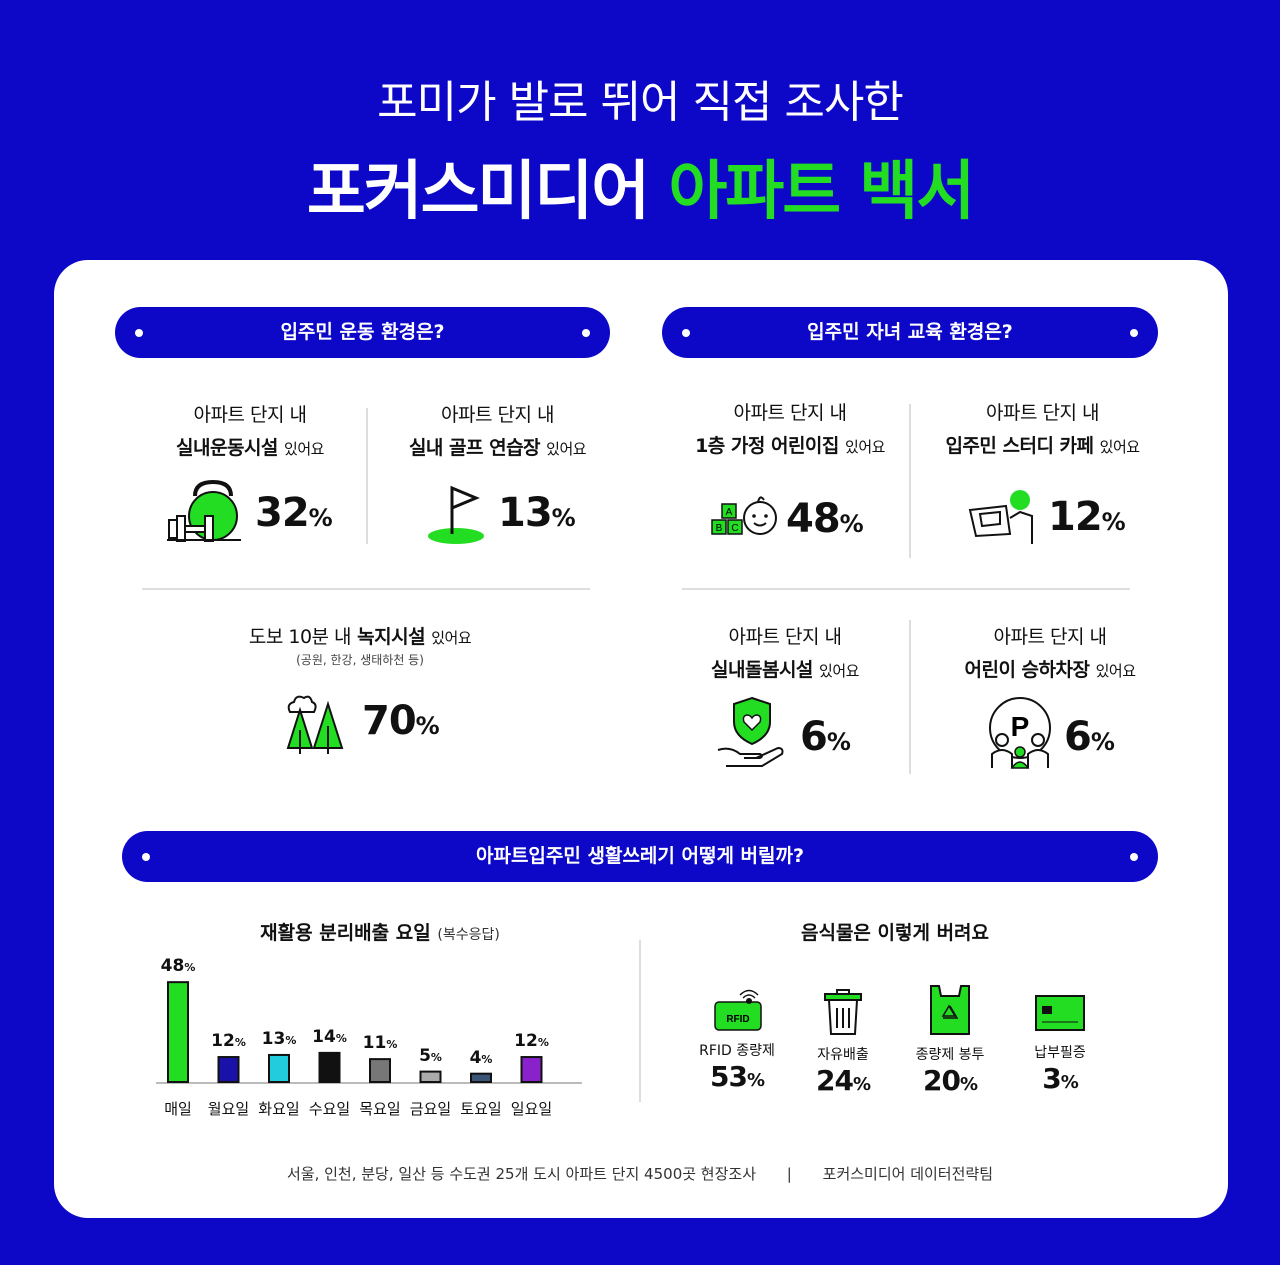  I want to click on golf-flag-icon, so click(456, 514).